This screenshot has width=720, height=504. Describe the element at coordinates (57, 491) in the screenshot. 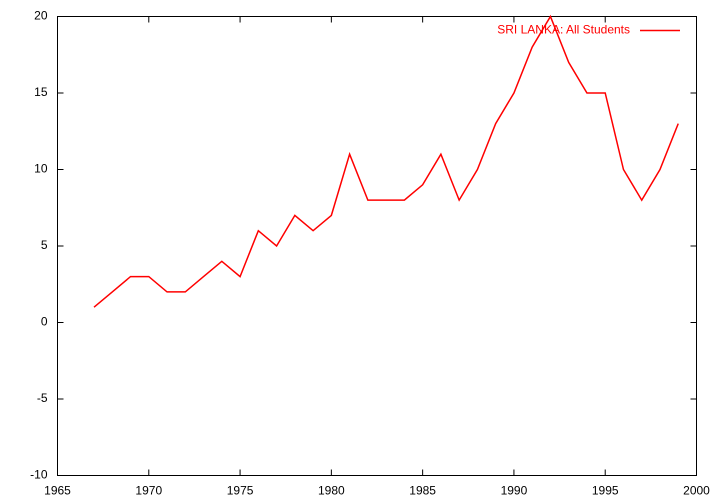

I see `x-tick-label: 1965` at that location.